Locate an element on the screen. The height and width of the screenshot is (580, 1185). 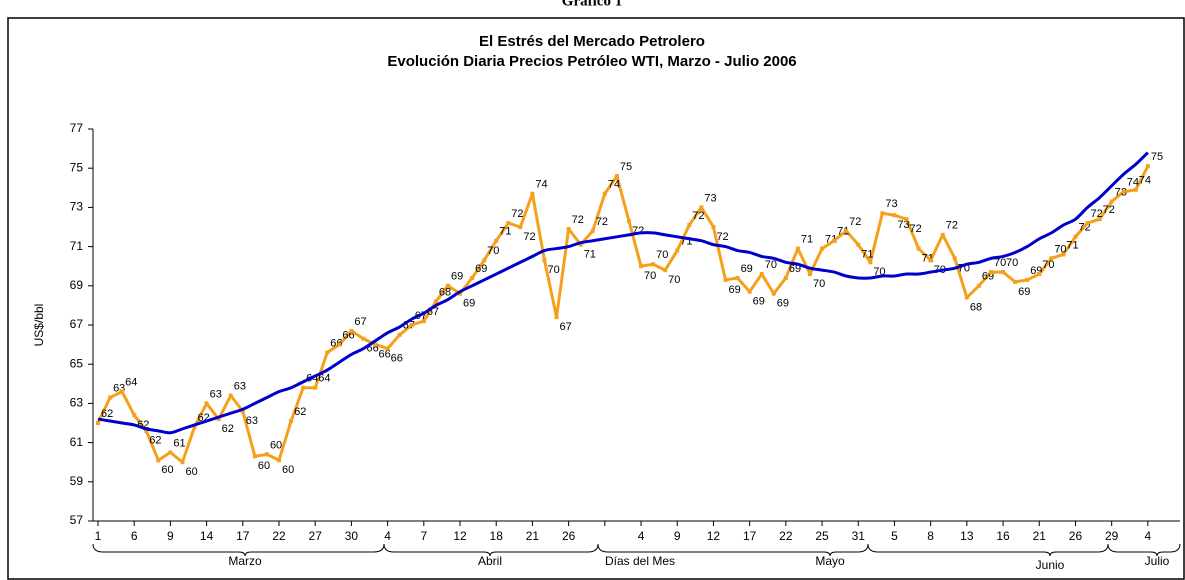
month-label: Junio is located at coordinates (1050, 565).